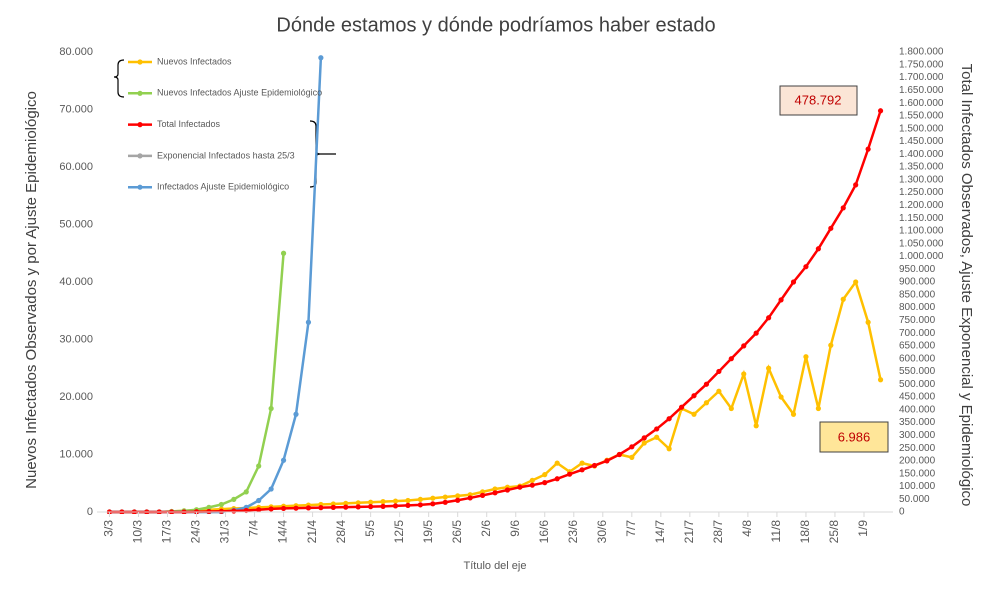 Image resolution: width=991 pixels, height=597 pixels. What do you see at coordinates (921, 231) in the screenshot?
I see `y2-tick-label: 1.100.000` at bounding box center [921, 231].